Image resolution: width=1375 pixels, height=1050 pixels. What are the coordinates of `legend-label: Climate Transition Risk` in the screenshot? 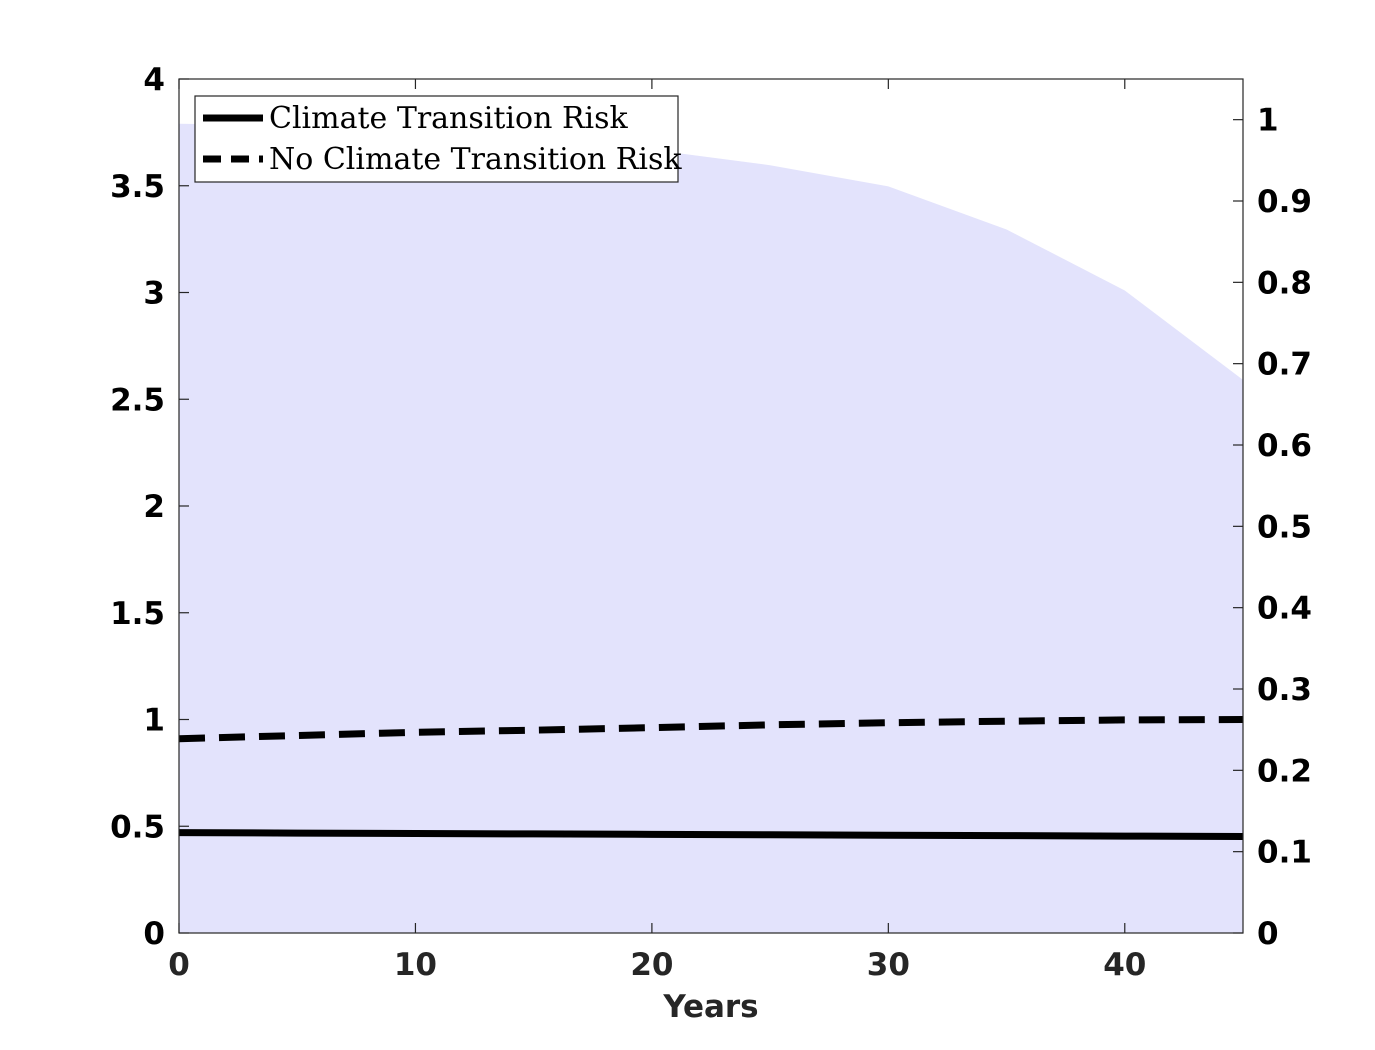 It's located at (449, 118).